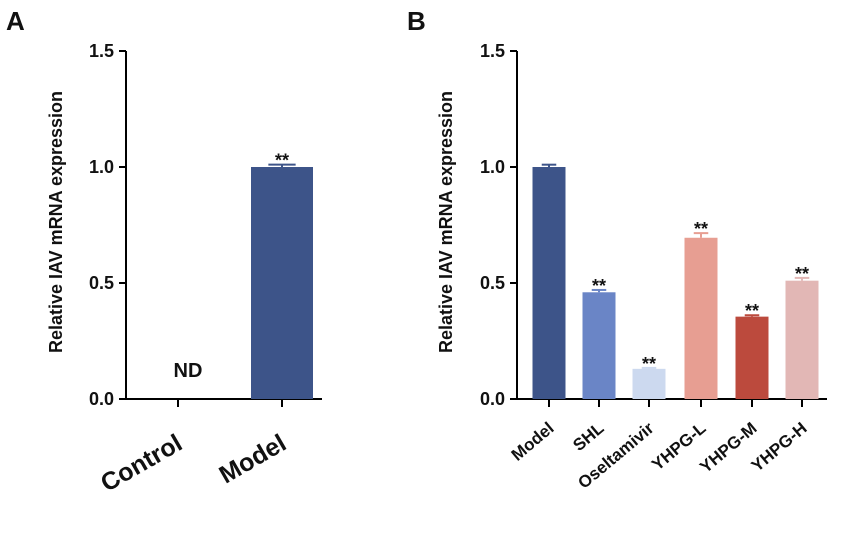 The image size is (847, 538). I want to click on panel-a-significance-label: **, so click(282, 161).